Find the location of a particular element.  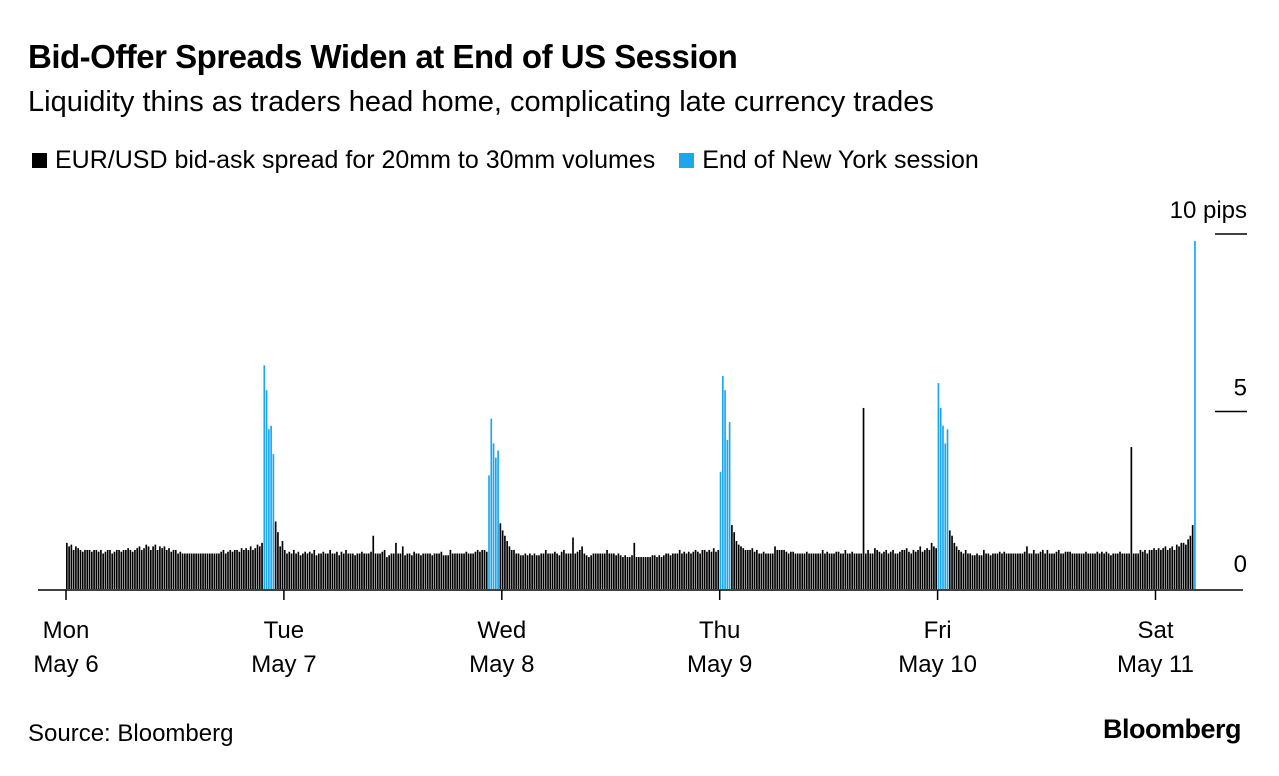

legend-label-ny-session: End of New York session is located at coordinates (840, 160).